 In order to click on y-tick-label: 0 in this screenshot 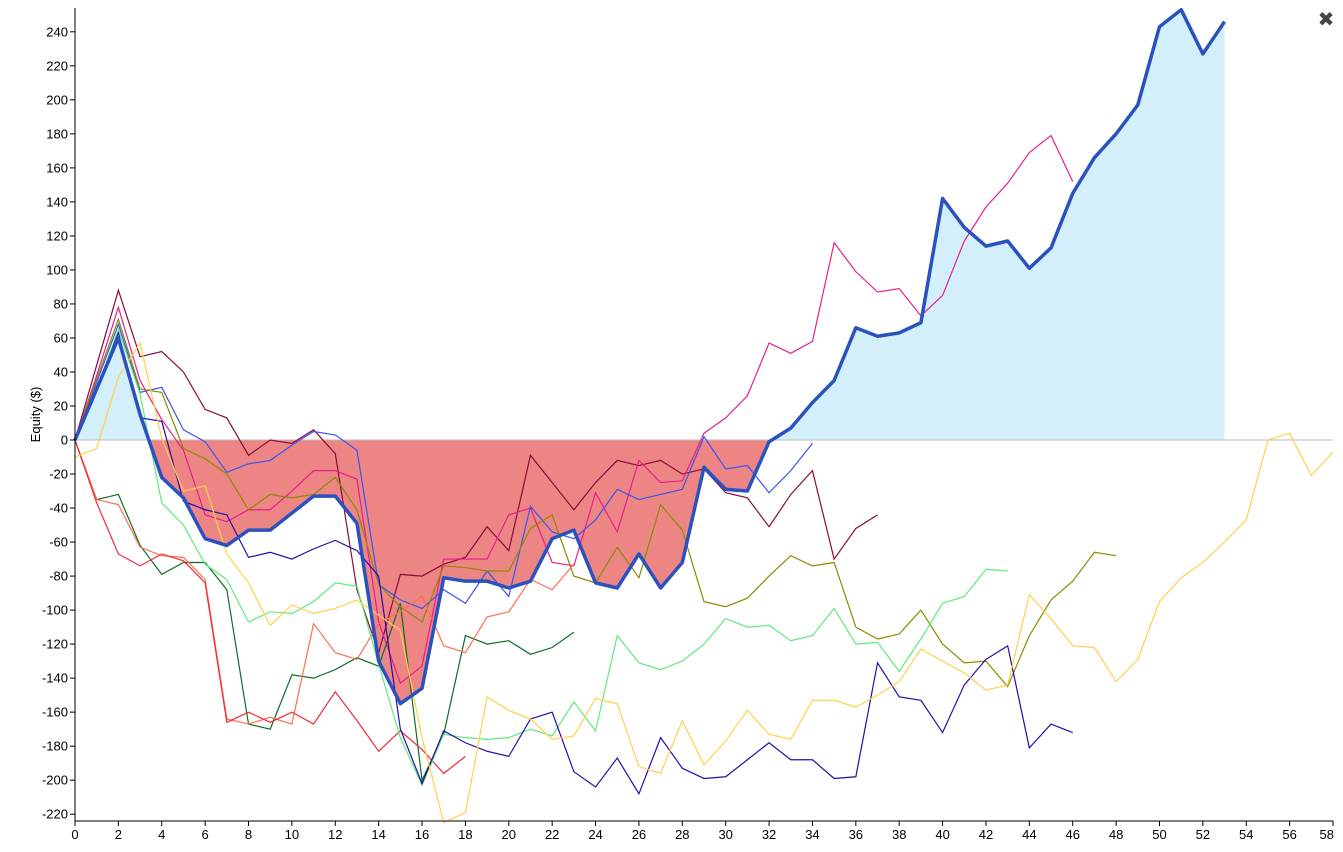, I will do `click(64, 440)`.